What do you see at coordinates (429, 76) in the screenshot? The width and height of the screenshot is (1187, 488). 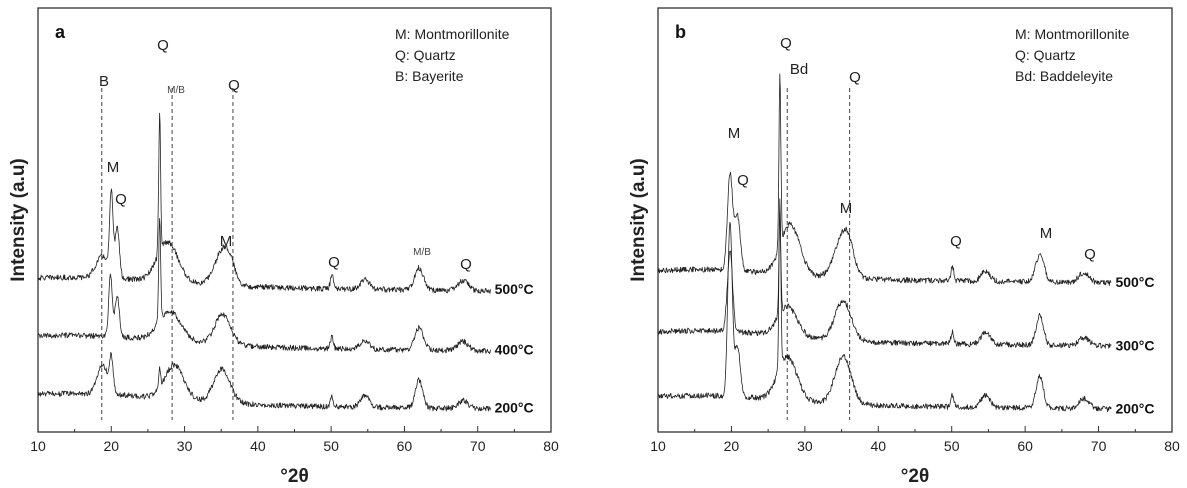 I see `legend-entry: B: Bayerite` at bounding box center [429, 76].